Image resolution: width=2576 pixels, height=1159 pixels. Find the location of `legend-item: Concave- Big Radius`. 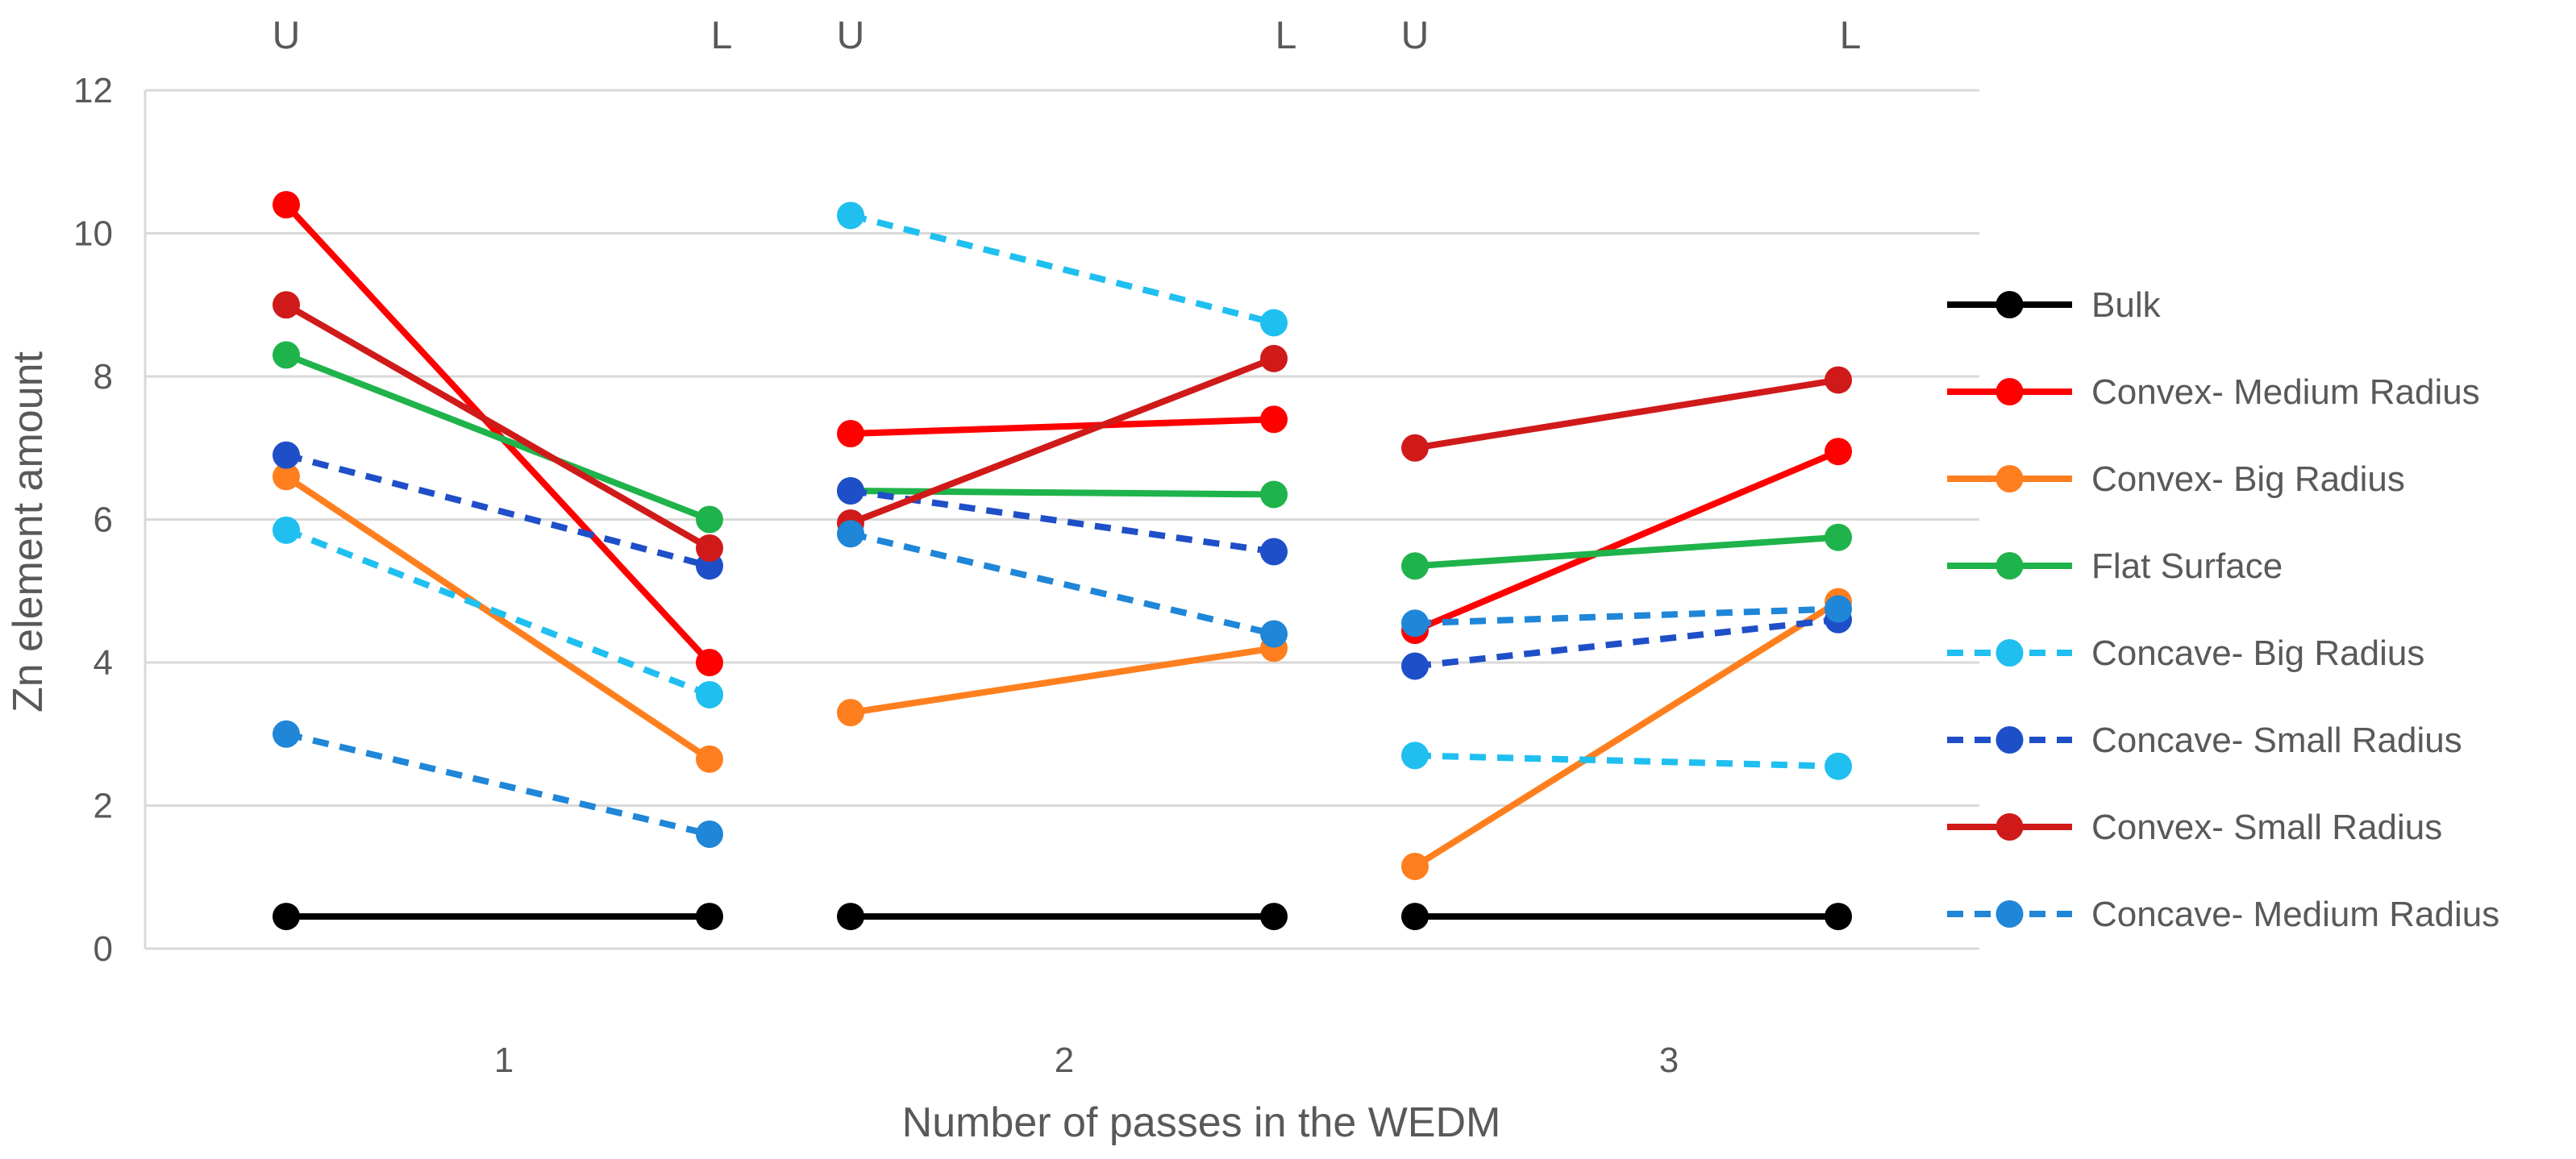

legend-item: Concave- Big Radius is located at coordinates (2185, 653).